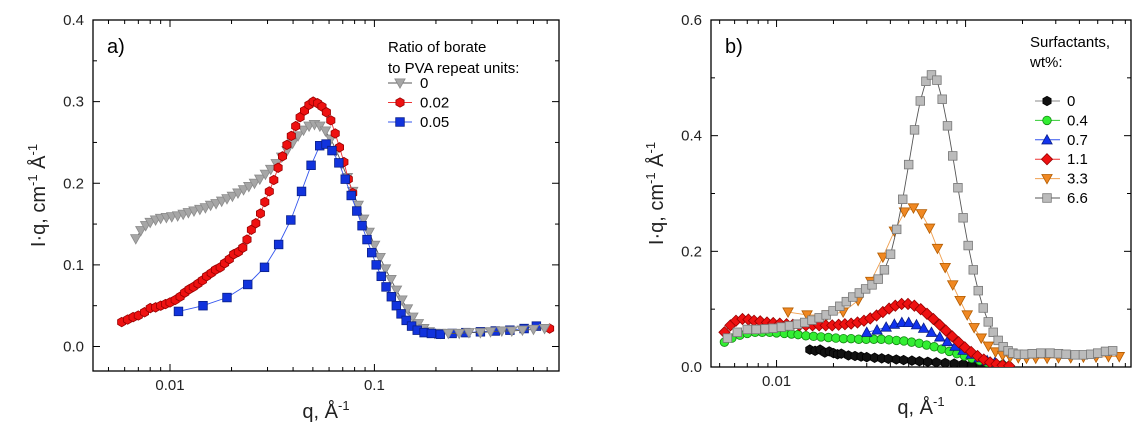 This screenshot has height=425, width=1142. What do you see at coordinates (1046, 62) in the screenshot?
I see `legend-title: wt%:` at bounding box center [1046, 62].